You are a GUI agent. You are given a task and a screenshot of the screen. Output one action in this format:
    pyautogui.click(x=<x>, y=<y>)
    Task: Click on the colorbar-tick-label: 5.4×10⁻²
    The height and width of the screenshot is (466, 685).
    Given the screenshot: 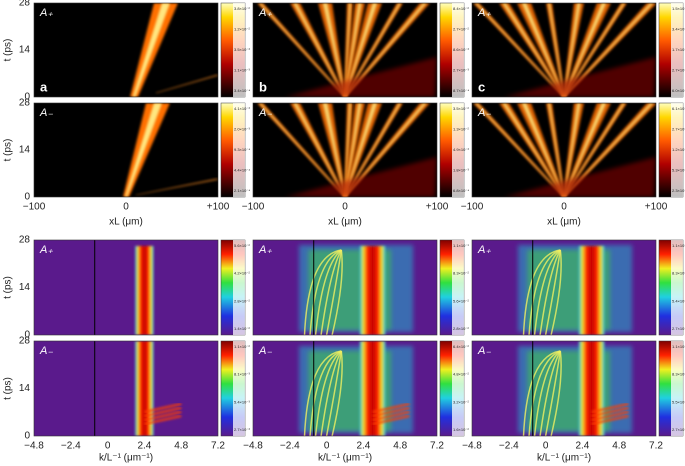 What is the action you would take?
    pyautogui.click(x=678, y=300)
    